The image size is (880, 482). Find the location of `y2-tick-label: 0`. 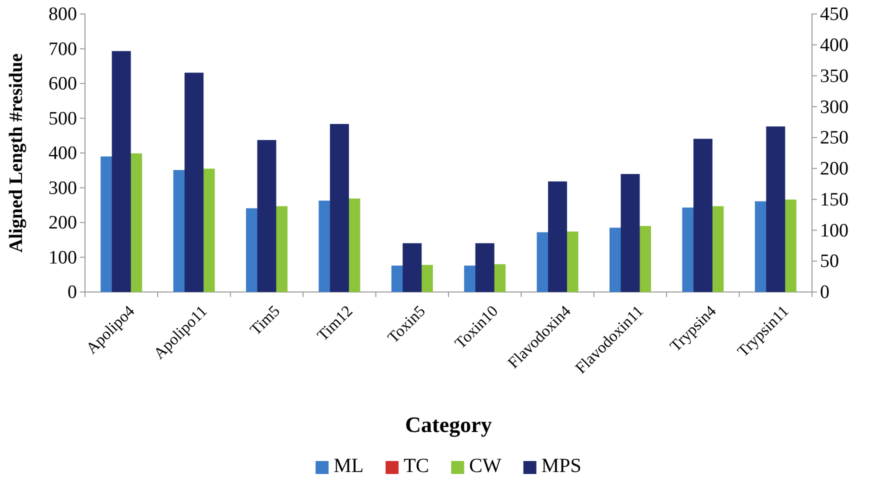

y2-tick-label: 0 is located at coordinates (825, 293).